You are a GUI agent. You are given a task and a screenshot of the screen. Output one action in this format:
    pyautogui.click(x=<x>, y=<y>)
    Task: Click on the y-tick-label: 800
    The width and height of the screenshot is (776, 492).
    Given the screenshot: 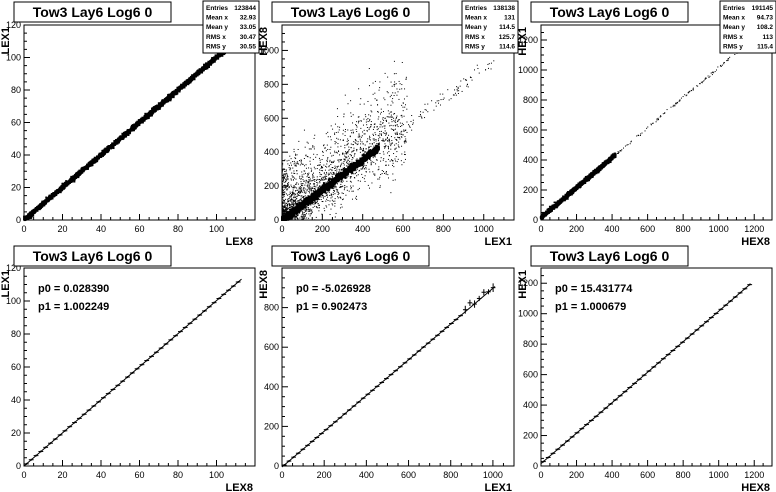 What is the action you would take?
    pyautogui.click(x=271, y=84)
    